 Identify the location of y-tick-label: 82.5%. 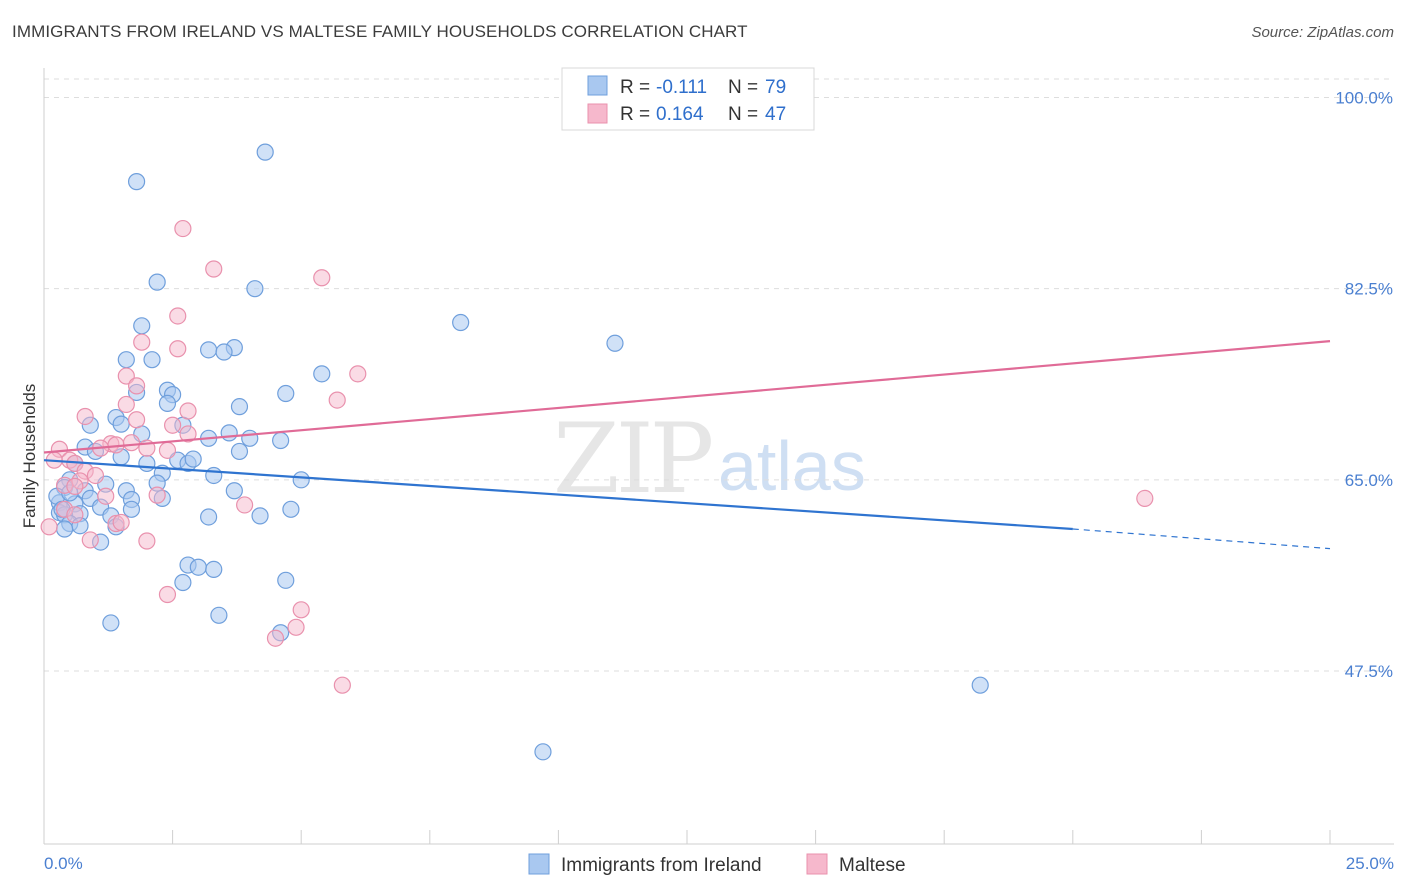
(1369, 289).